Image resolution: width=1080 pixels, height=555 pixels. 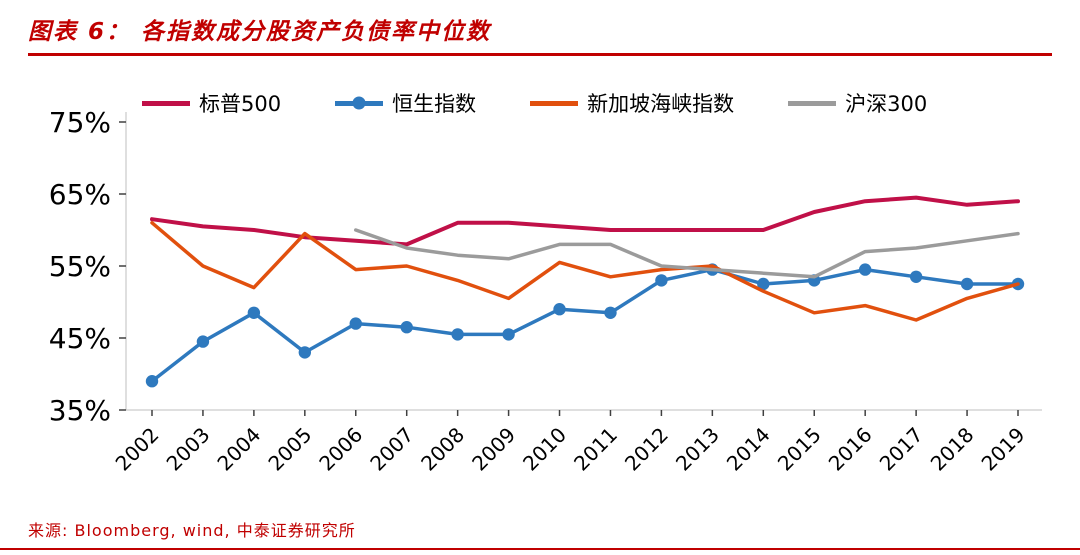 What do you see at coordinates (340, 449) in the screenshot?
I see `x-axis-label: 2006` at bounding box center [340, 449].